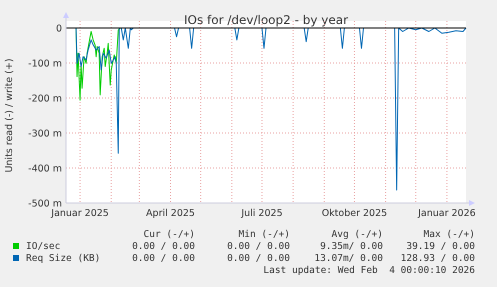 The height and width of the screenshot is (287, 497). What do you see at coordinates (45, 99) in the screenshot?
I see `y-tick-label: -200 m` at bounding box center [45, 99].